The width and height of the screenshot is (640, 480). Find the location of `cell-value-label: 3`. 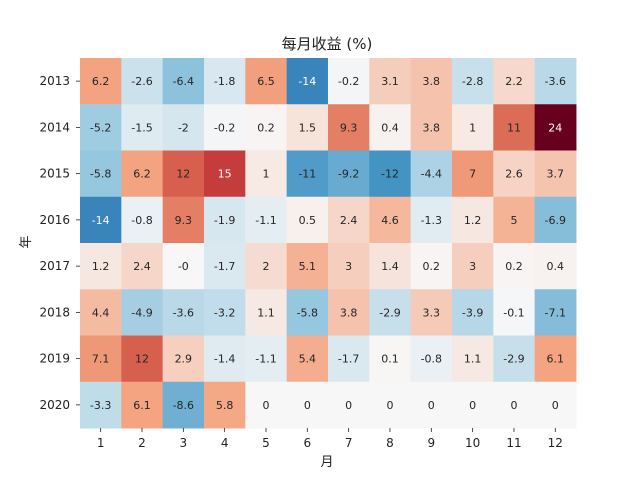

cell-value-label: 3 is located at coordinates (348, 266).